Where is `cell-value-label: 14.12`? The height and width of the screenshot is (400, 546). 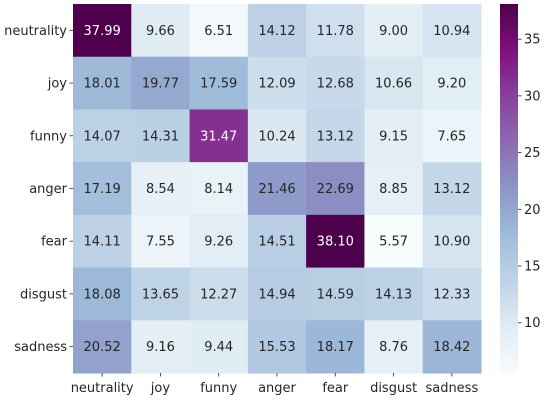
cell-value-label: 14.12 is located at coordinates (276, 31).